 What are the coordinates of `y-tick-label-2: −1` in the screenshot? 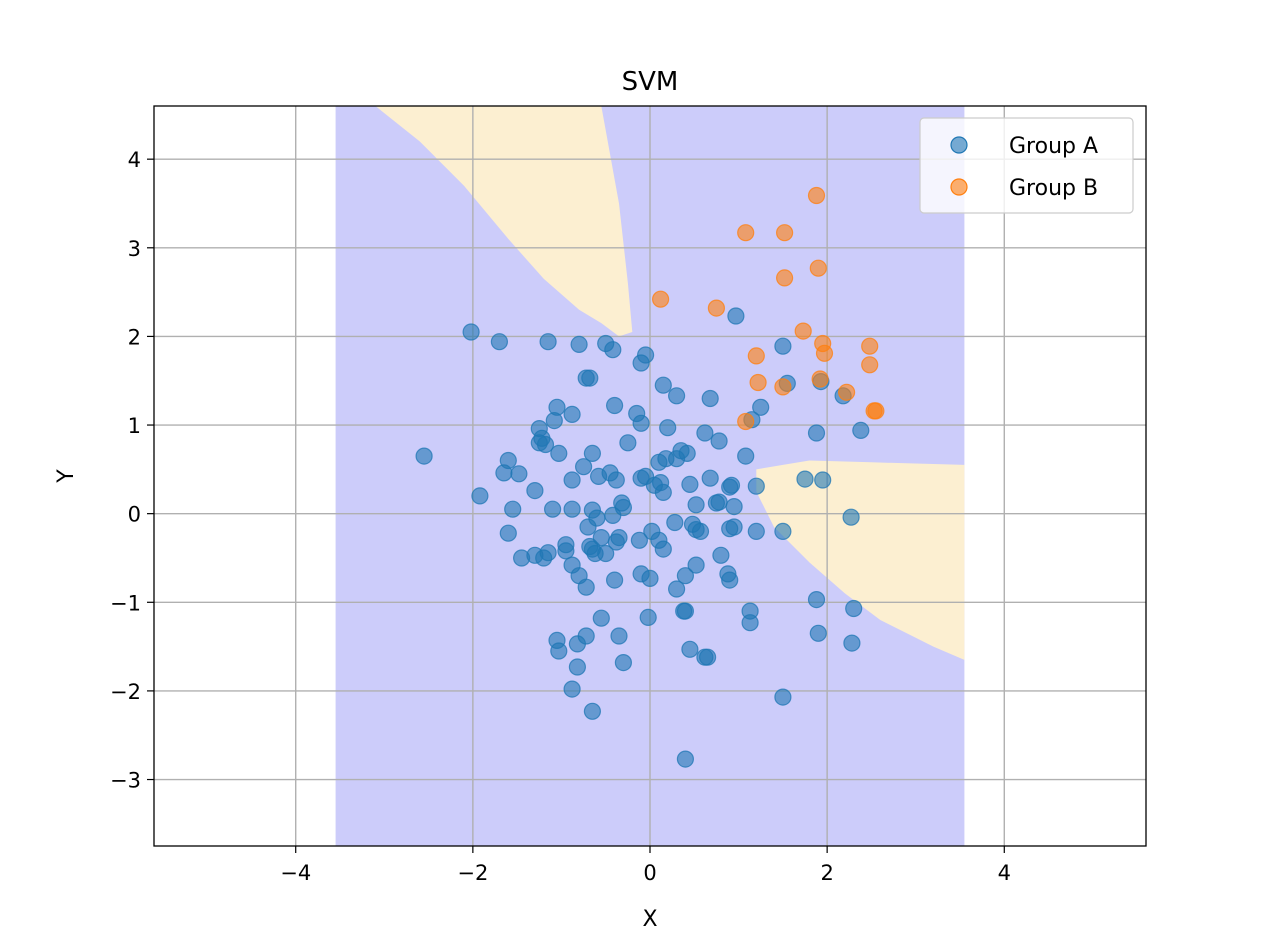 It's located at (125, 603).